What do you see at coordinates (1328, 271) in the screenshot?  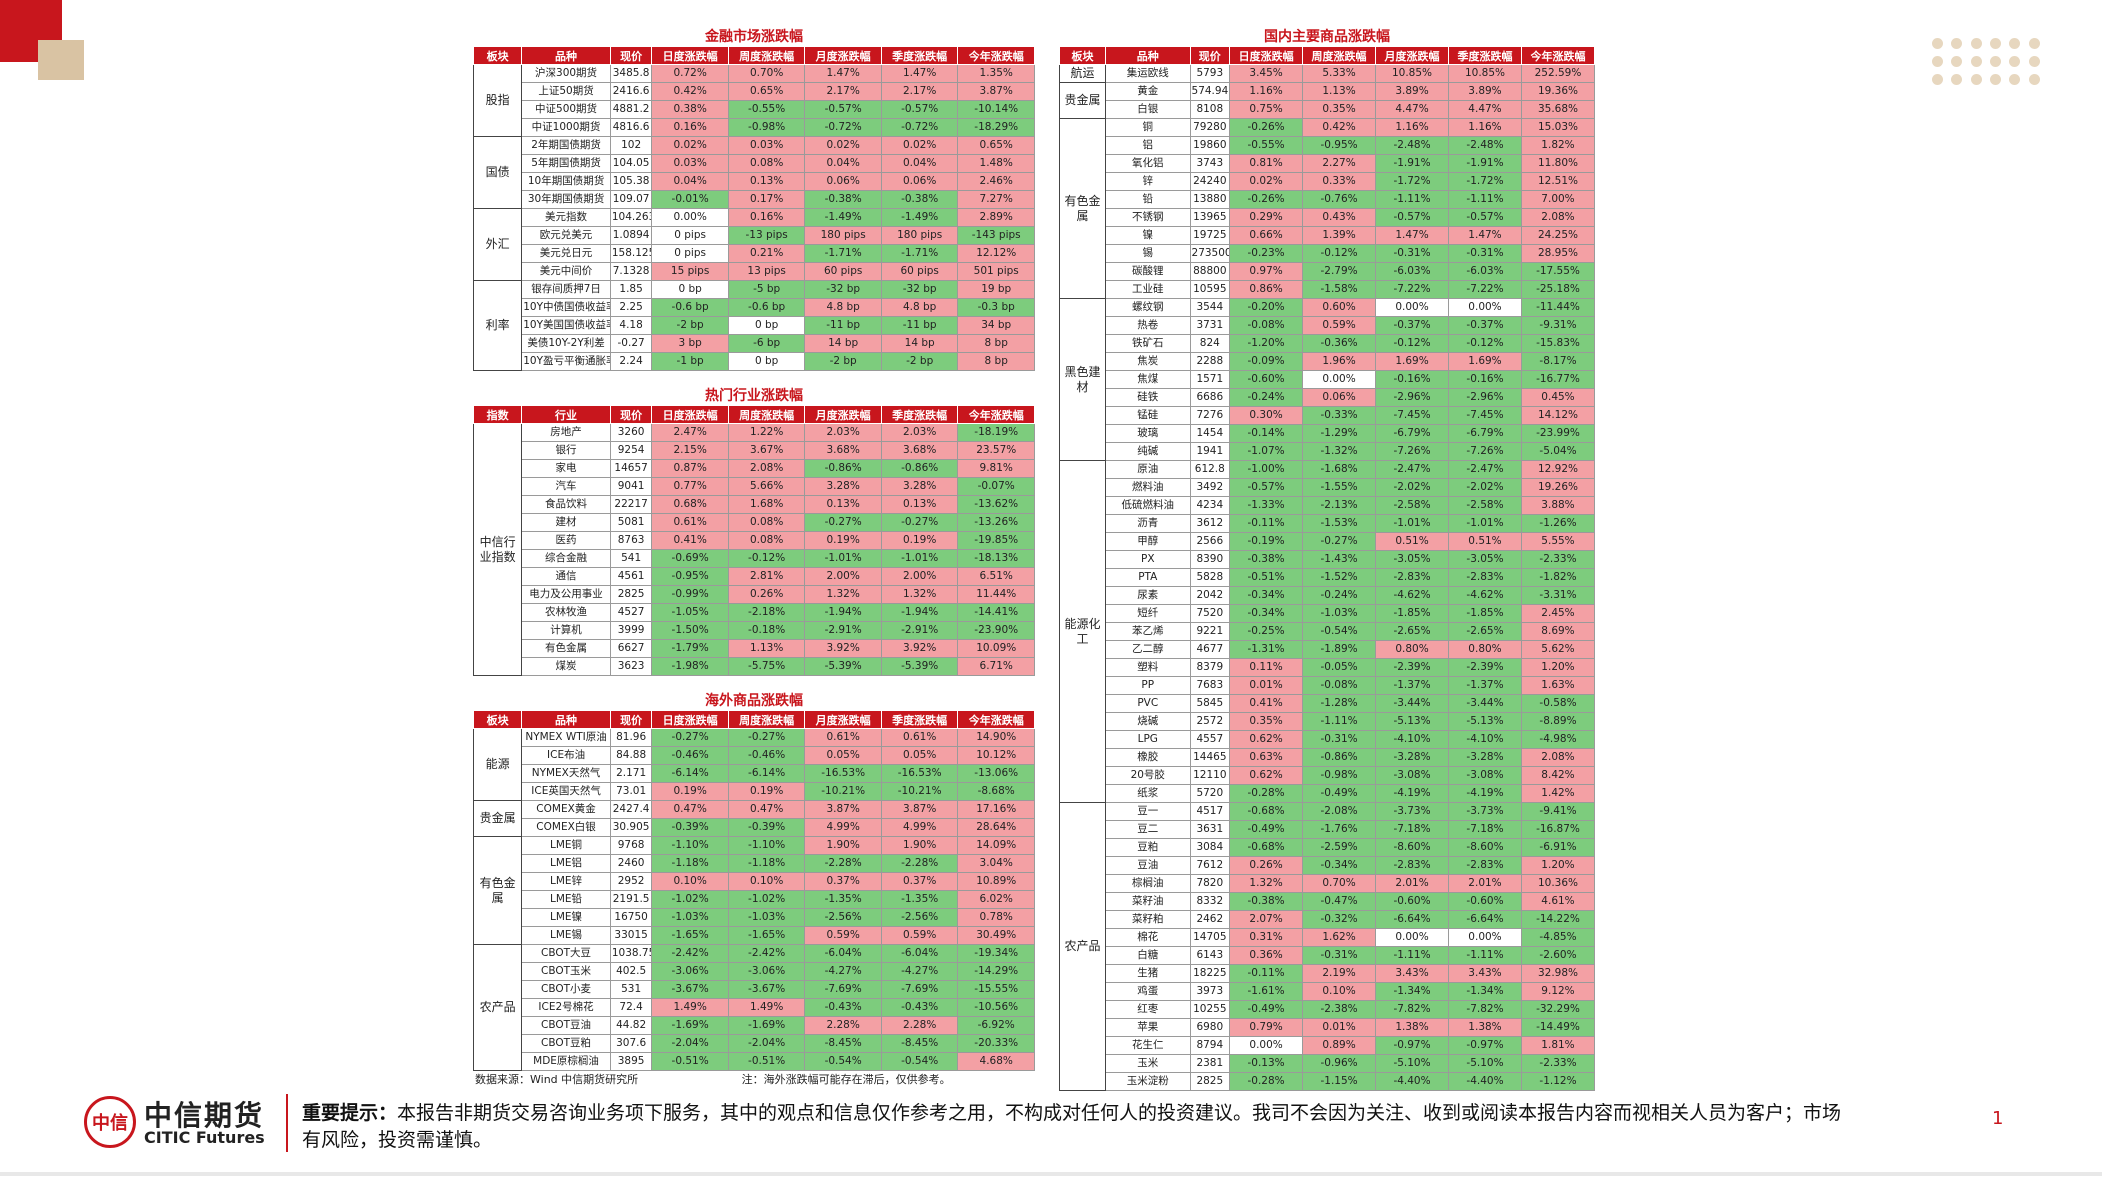 I see `table-row: 碳酸锂 88800 0.97% -2.79% -6.03% -6.03% -17.55%` at bounding box center [1328, 271].